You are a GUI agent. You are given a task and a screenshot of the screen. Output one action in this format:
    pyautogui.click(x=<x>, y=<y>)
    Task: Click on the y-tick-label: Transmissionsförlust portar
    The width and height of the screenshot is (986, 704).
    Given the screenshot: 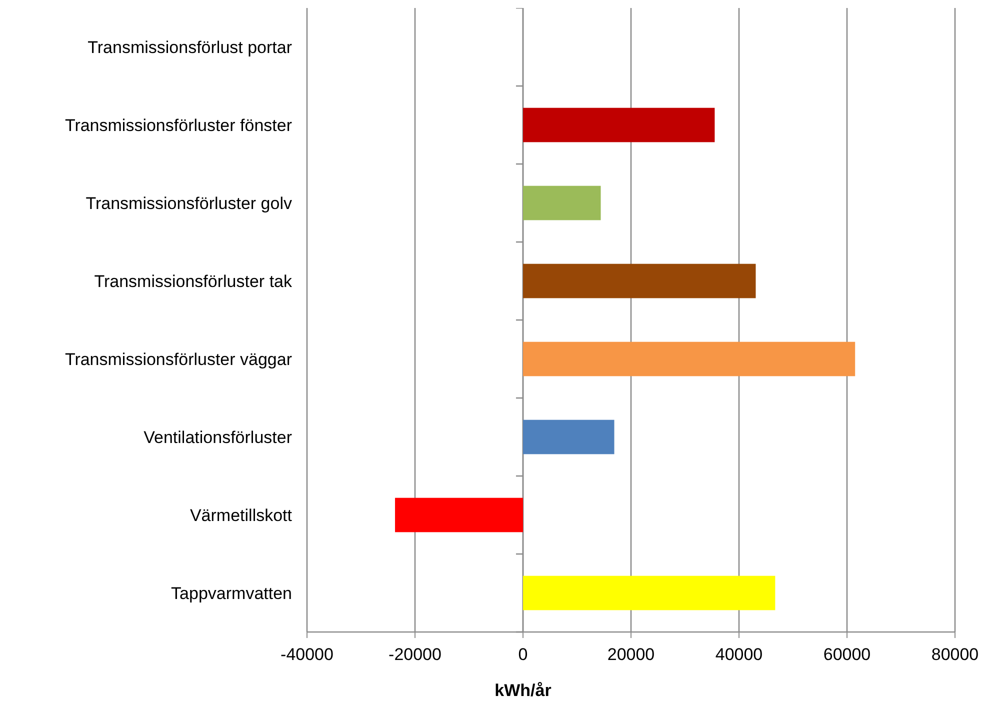 What is the action you would take?
    pyautogui.click(x=190, y=47)
    